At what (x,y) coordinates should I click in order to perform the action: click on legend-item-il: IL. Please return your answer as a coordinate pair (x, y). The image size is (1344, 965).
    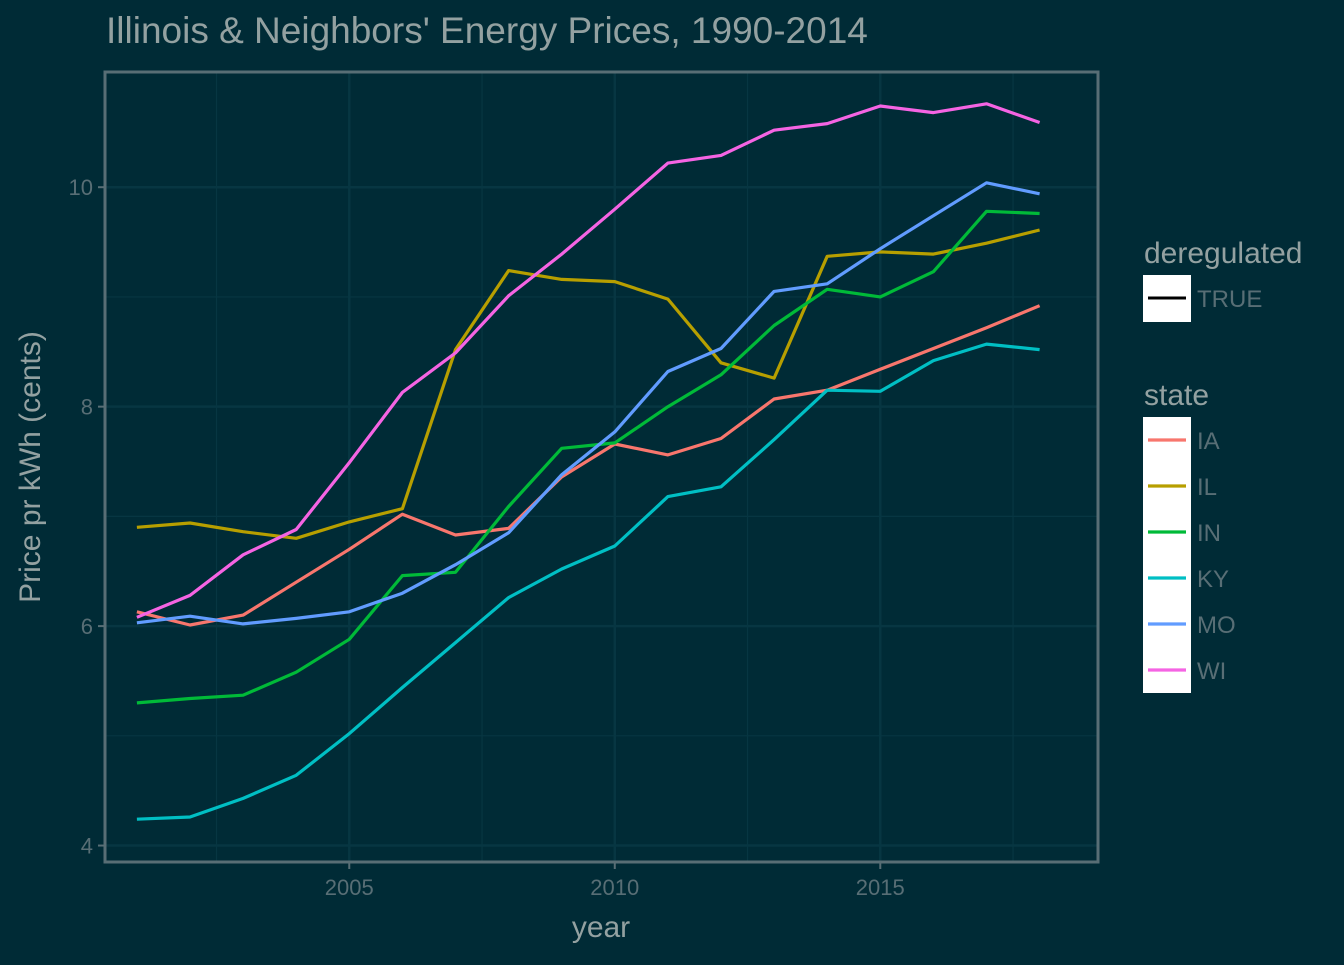
    Looking at the image, I should click on (1182, 487).